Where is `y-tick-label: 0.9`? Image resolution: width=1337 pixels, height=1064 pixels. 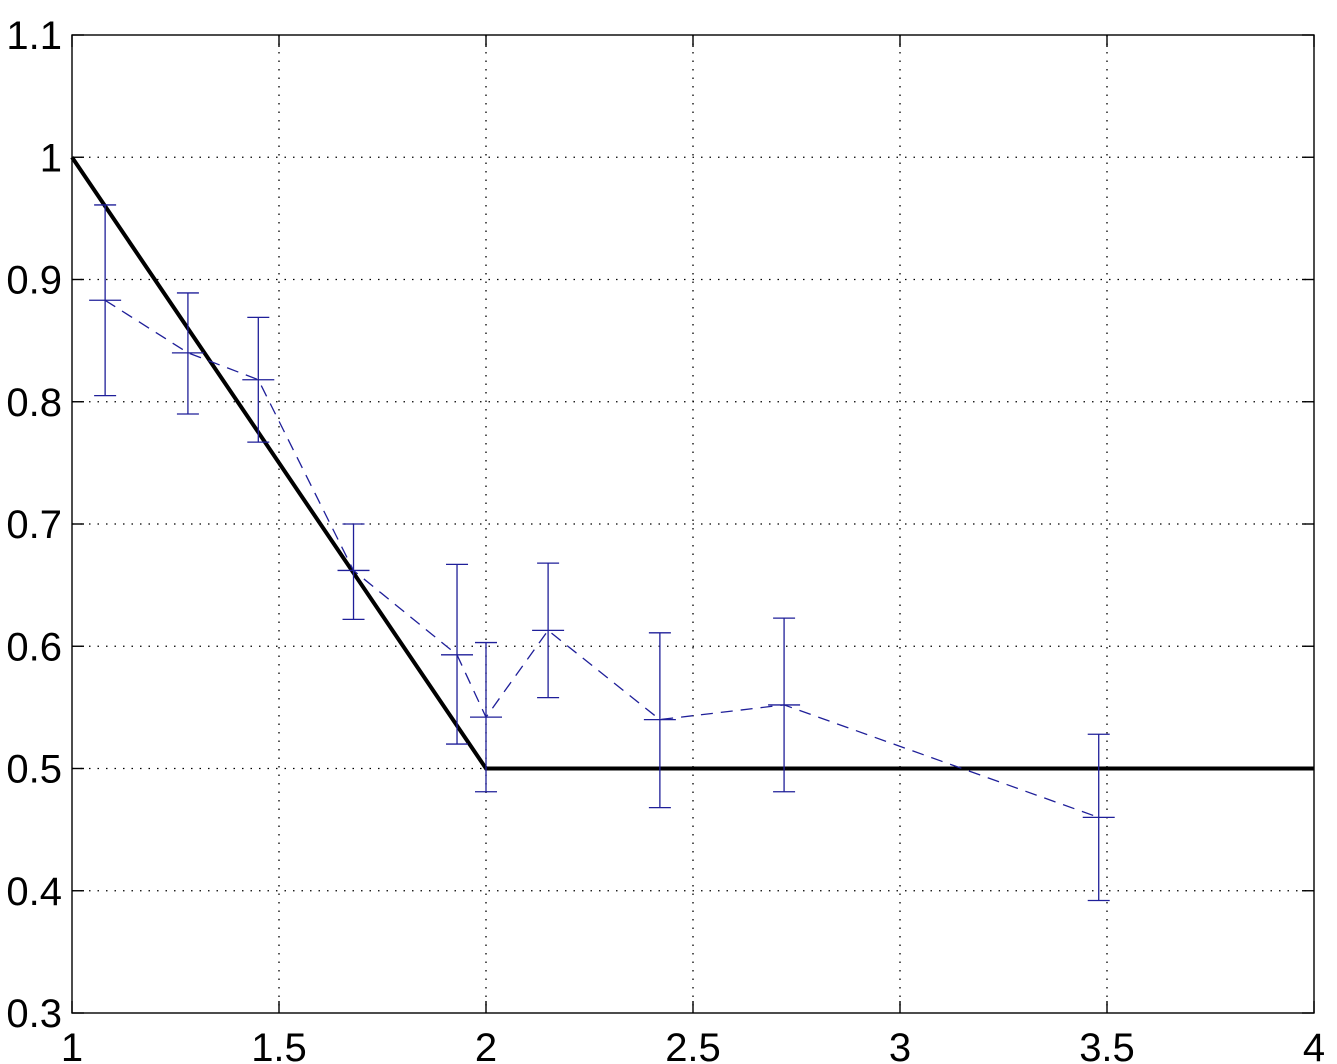
y-tick-label: 0.9 is located at coordinates (34, 281).